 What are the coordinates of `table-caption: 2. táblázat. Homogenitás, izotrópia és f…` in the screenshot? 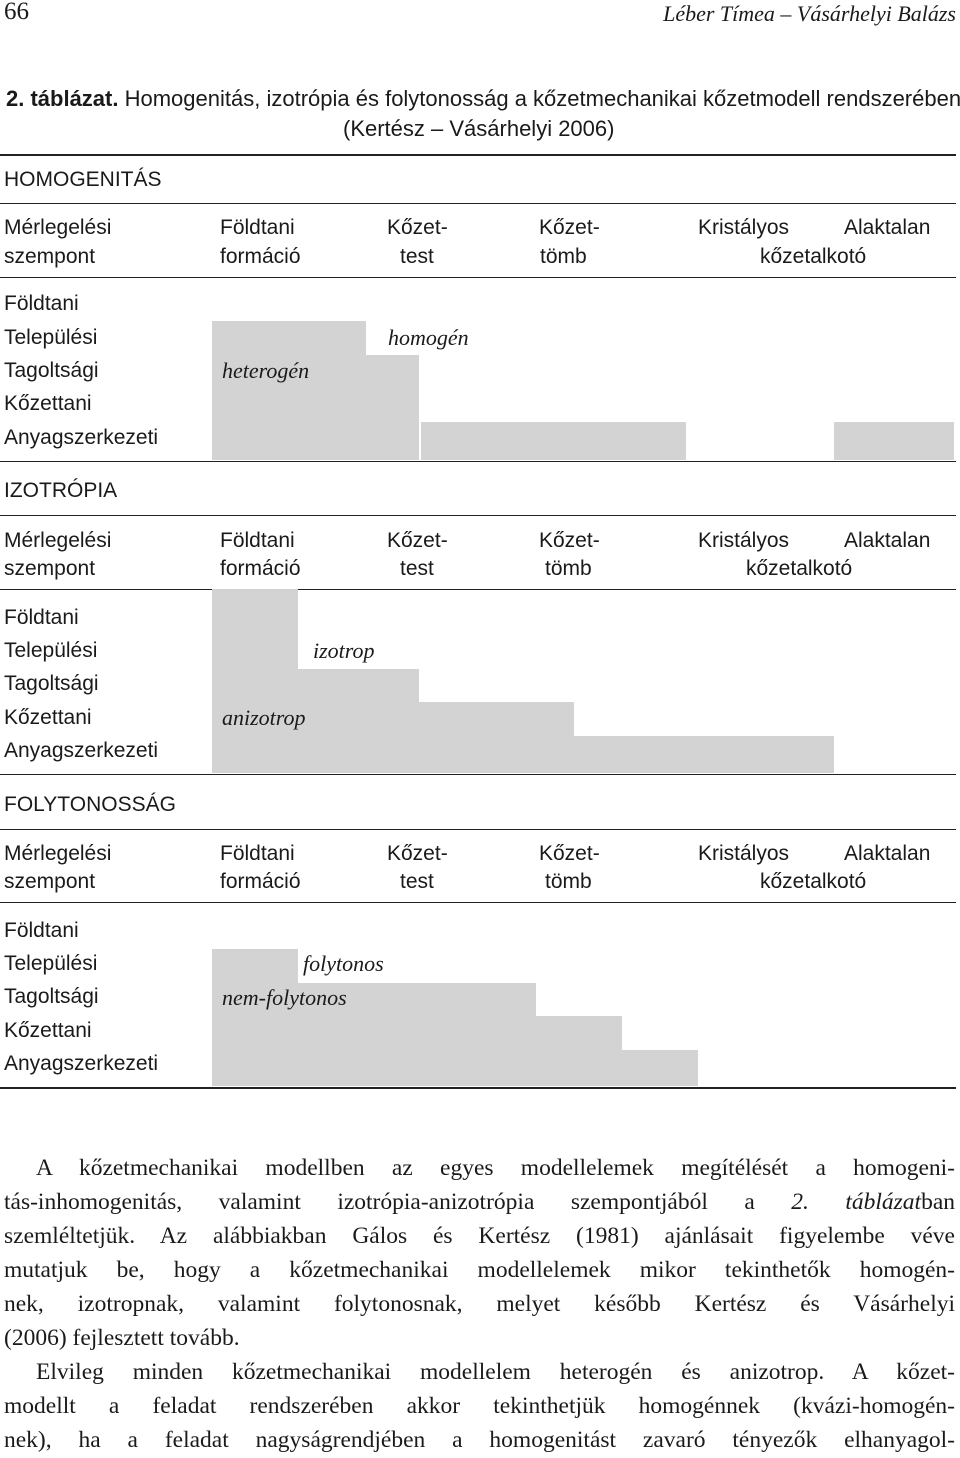 It's located at (483, 99).